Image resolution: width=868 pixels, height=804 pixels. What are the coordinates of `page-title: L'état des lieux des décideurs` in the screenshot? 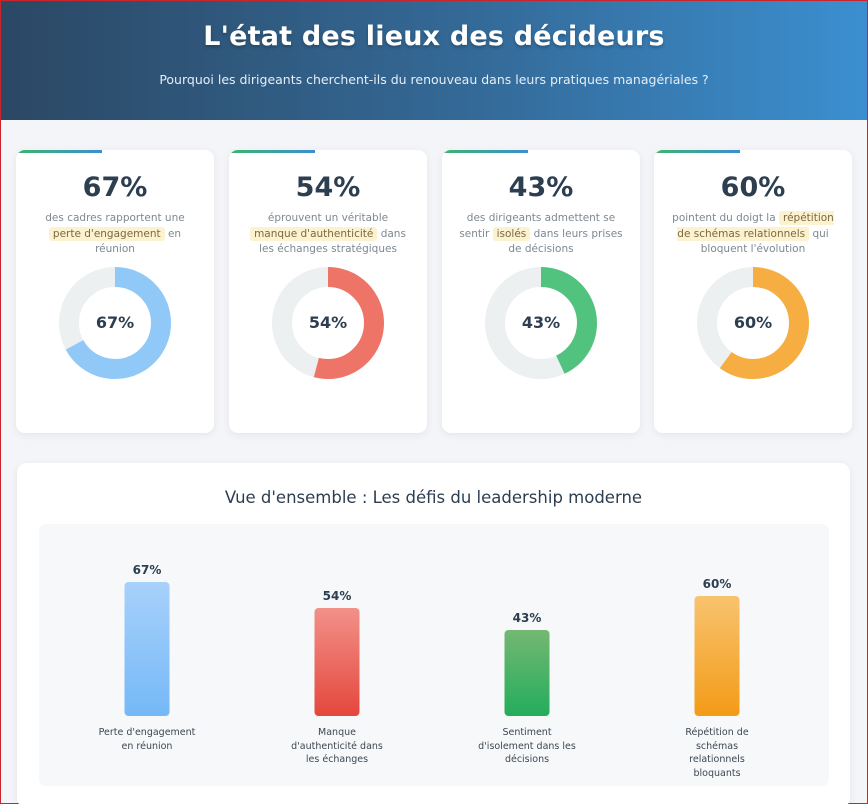 It's located at (434, 36).